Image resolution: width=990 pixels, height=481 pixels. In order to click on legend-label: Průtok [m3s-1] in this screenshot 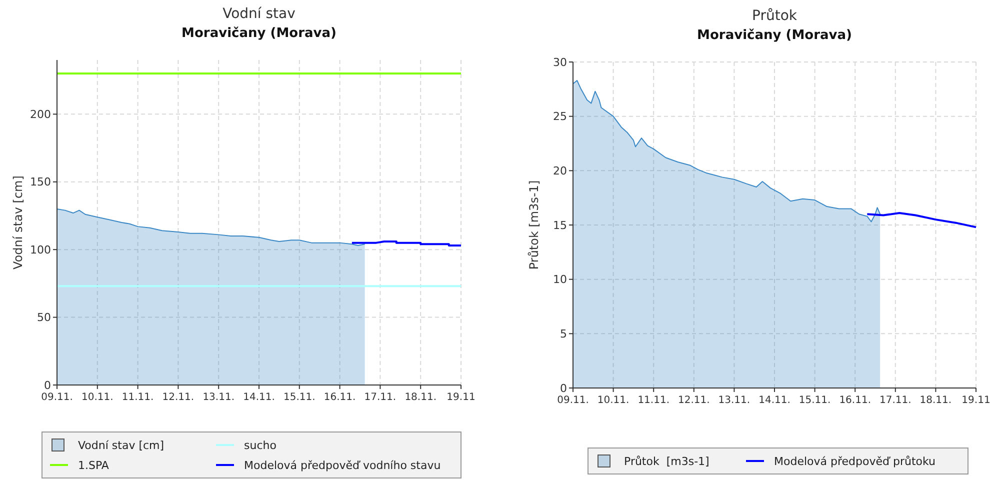, I will do `click(667, 461)`.